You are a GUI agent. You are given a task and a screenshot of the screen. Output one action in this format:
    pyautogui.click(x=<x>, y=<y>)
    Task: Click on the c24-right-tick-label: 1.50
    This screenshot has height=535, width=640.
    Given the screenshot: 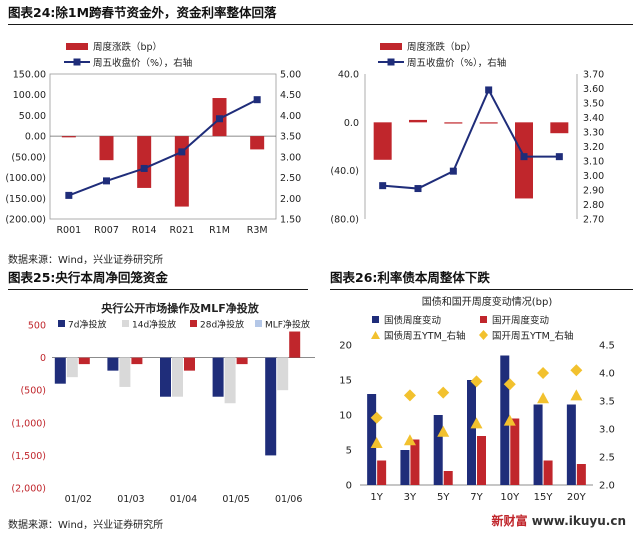 What is the action you would take?
    pyautogui.click(x=290, y=220)
    